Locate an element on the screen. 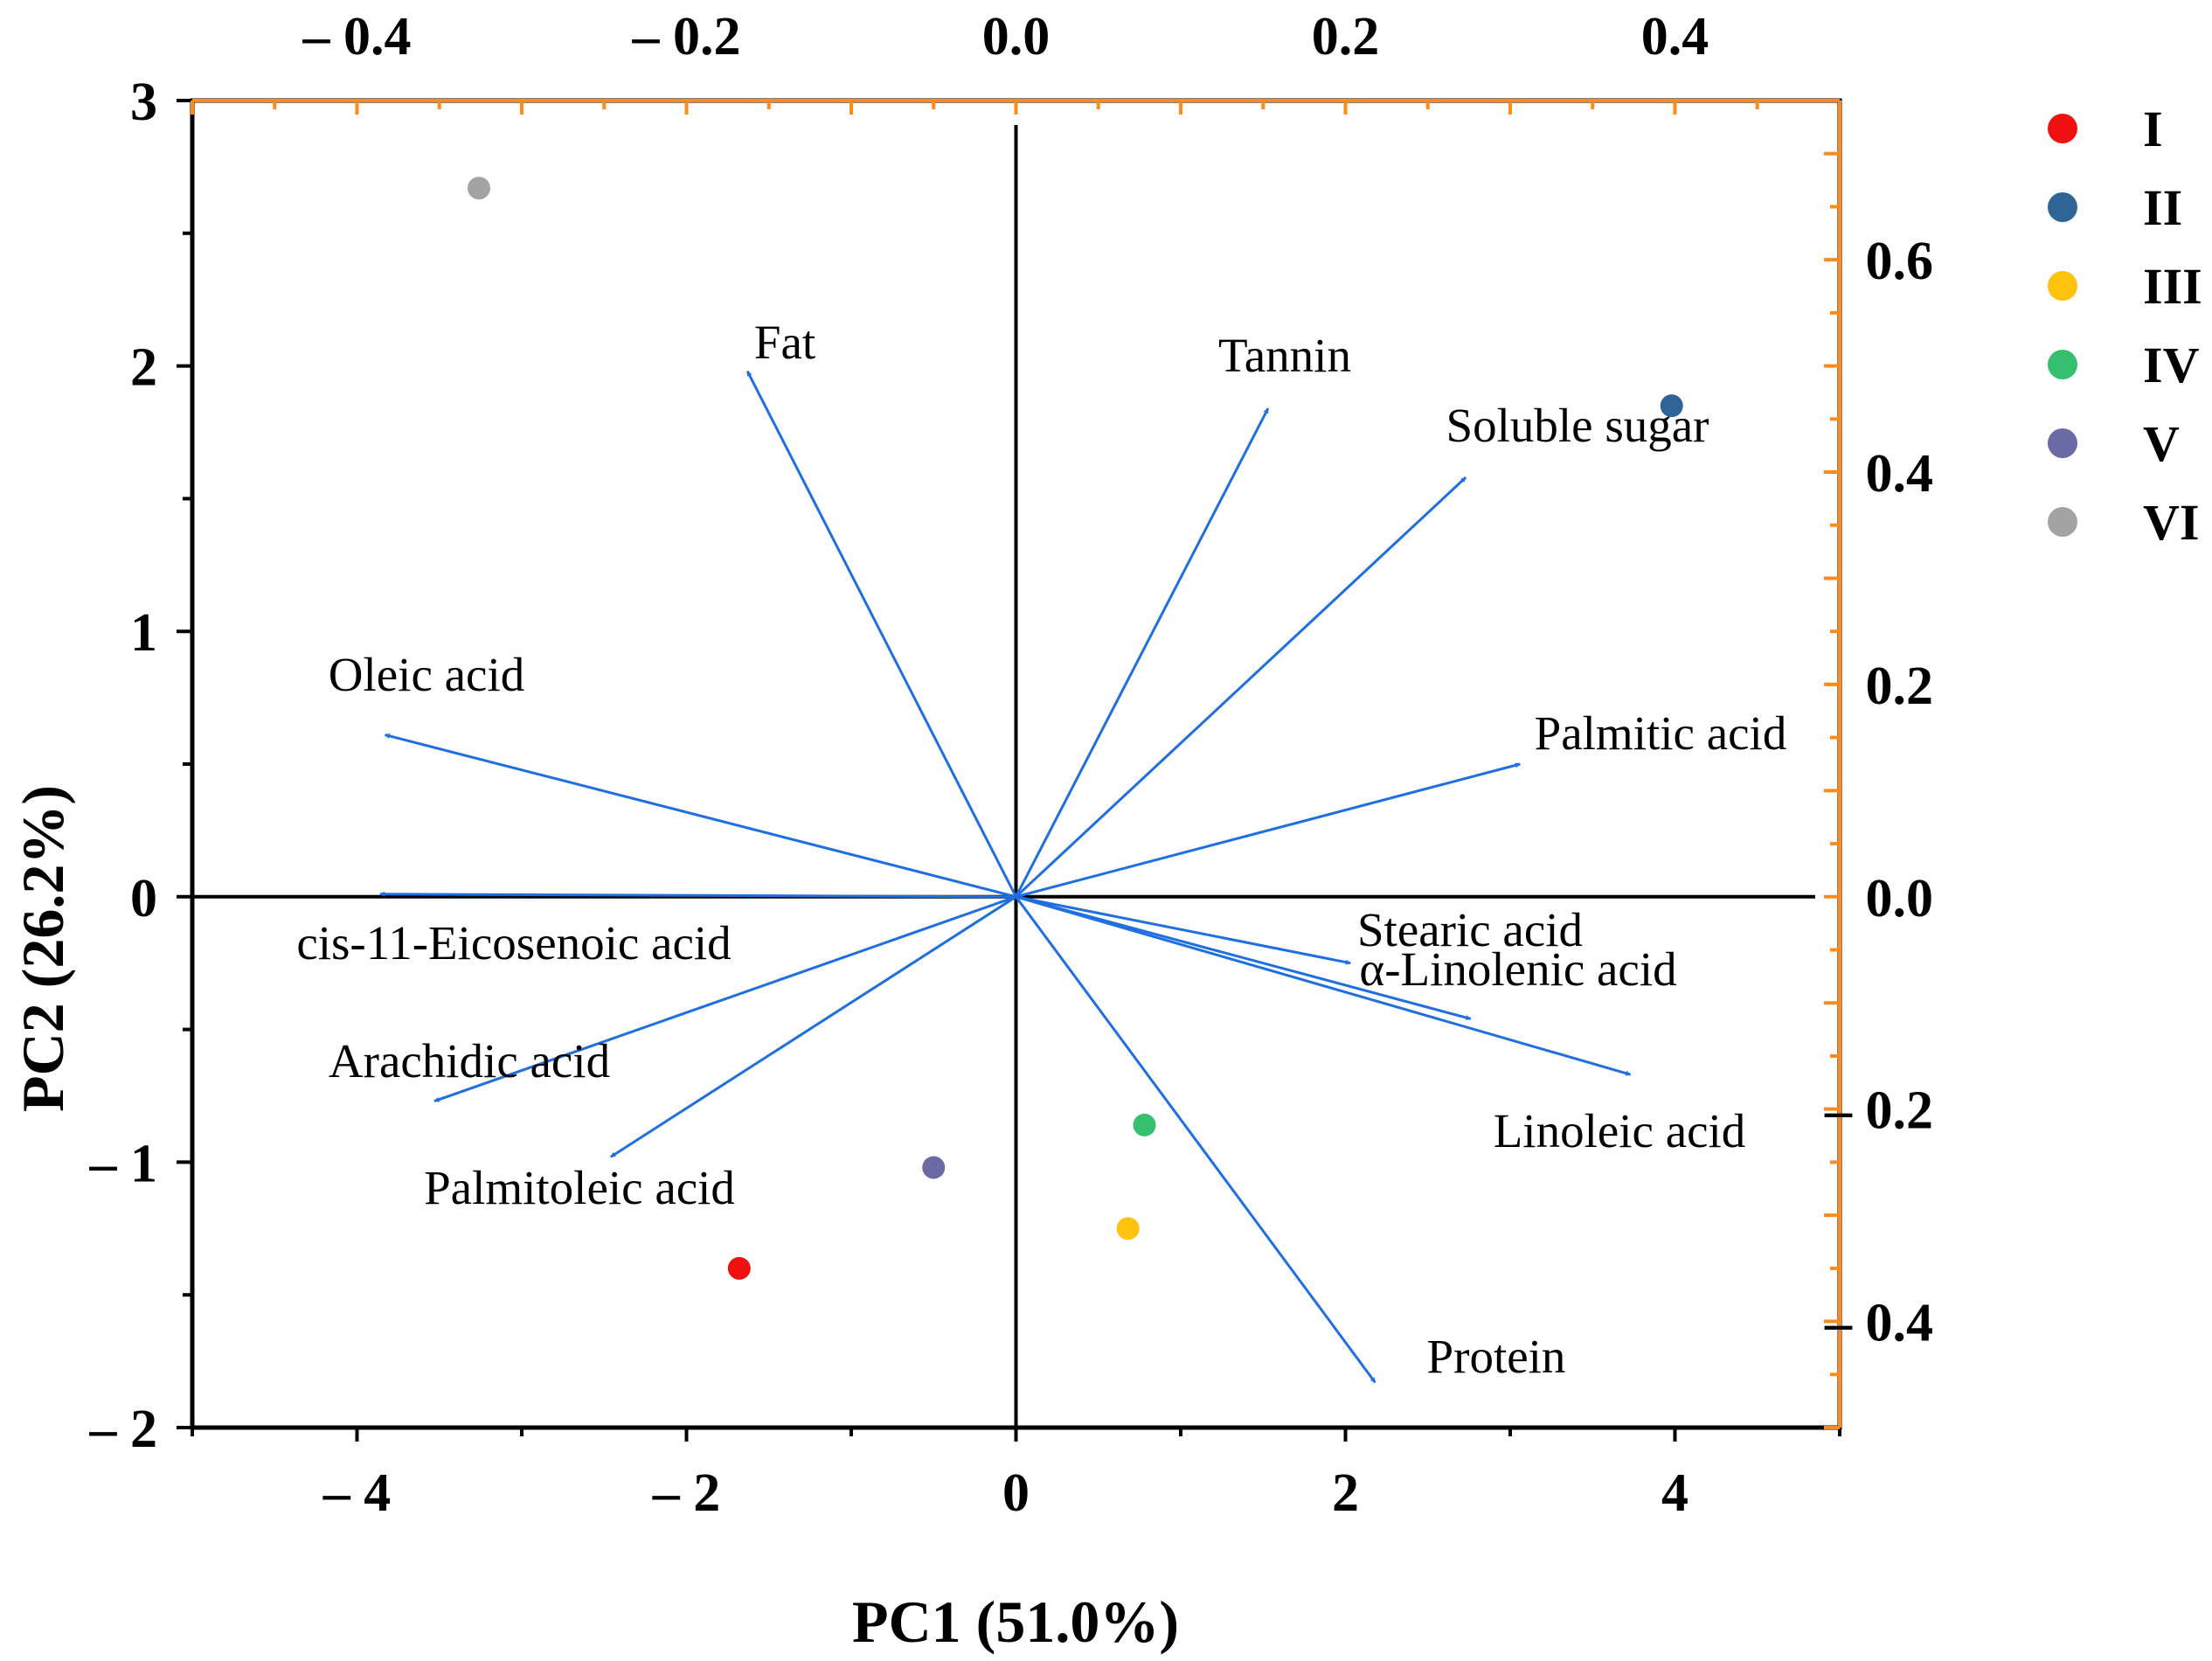 The width and height of the screenshot is (2212, 1661). loading-label-linolenic-acid: α-Linolenic acid is located at coordinates (1517, 969).